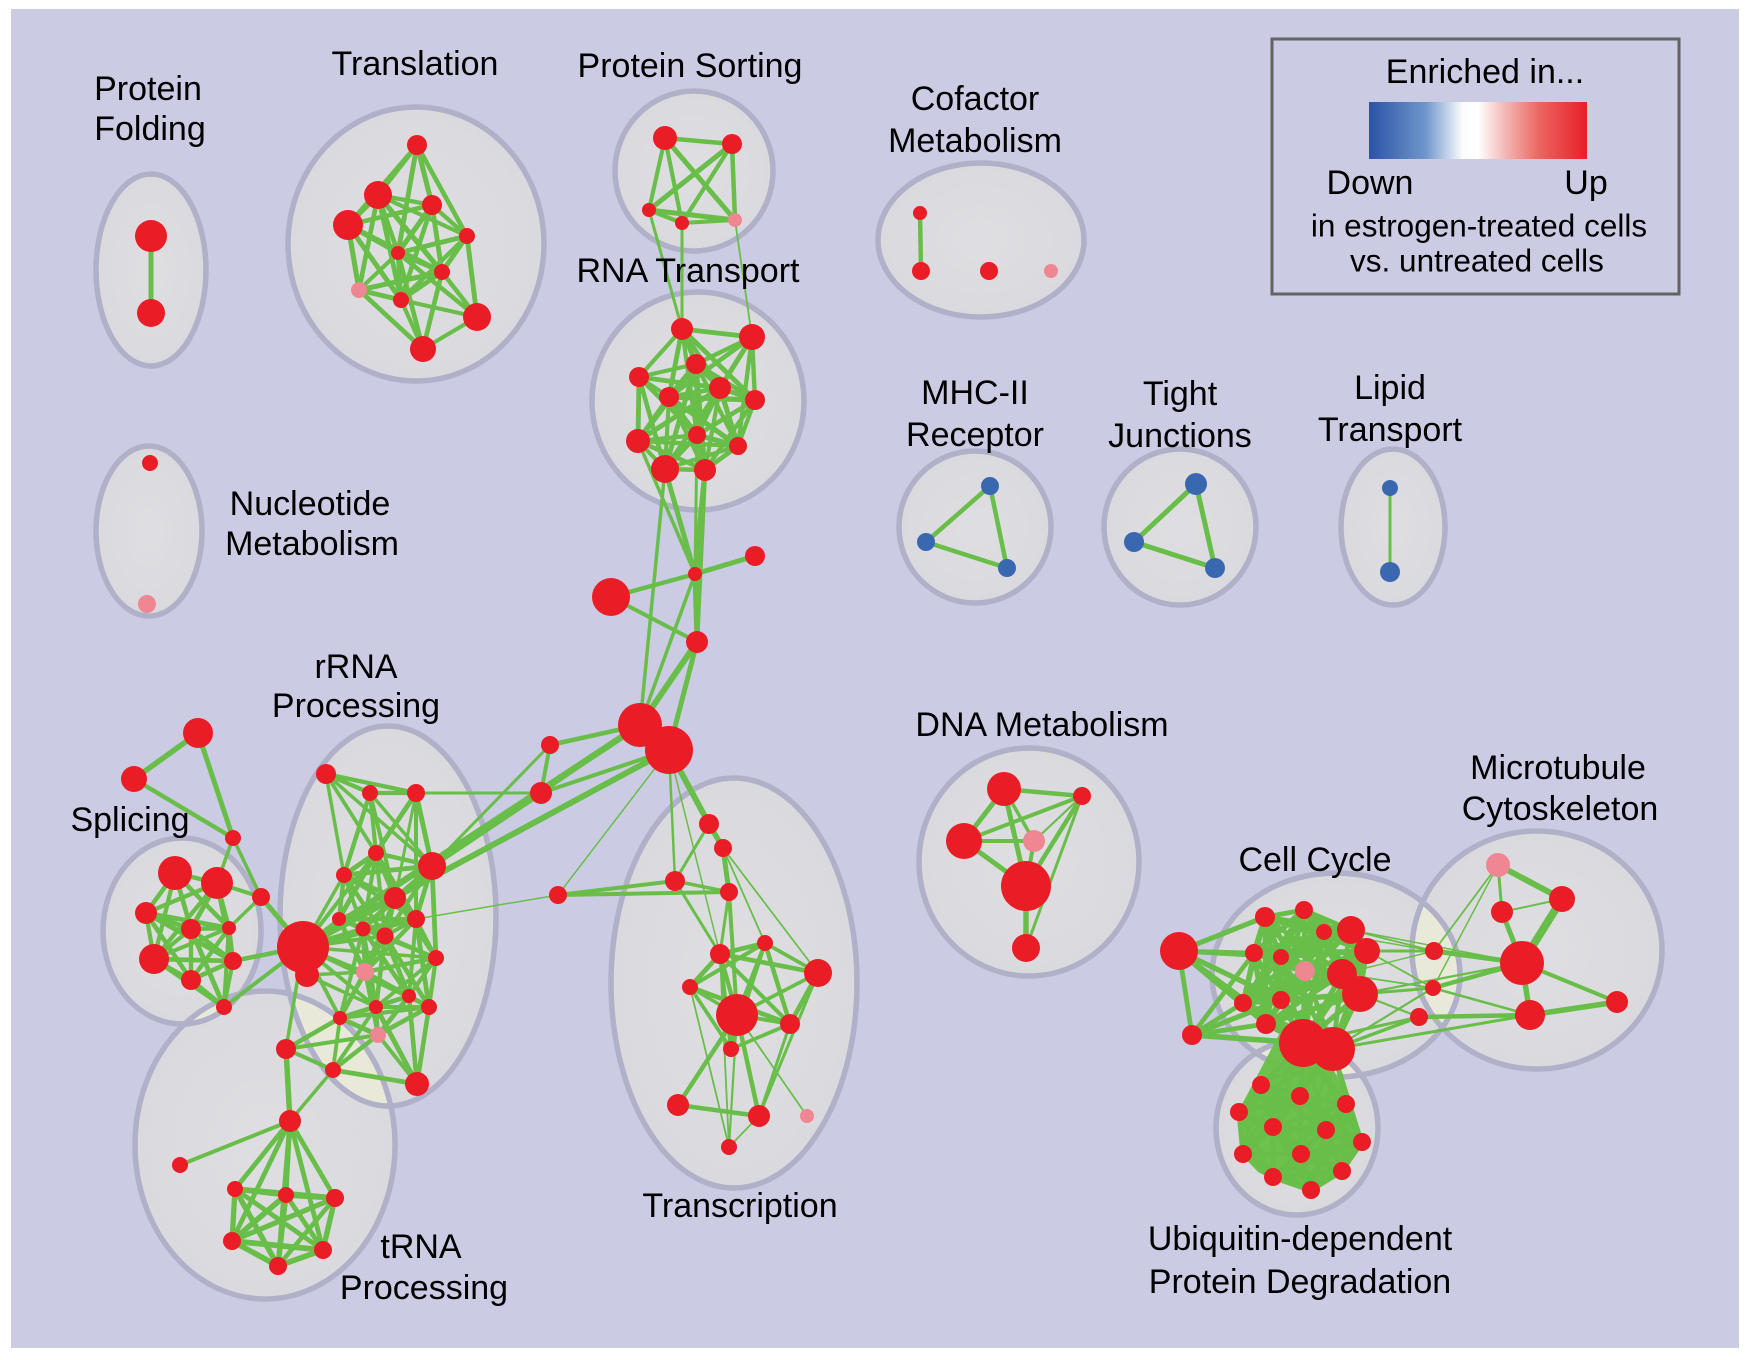 The height and width of the screenshot is (1360, 1750). Describe the element at coordinates (1300, 1239) in the screenshot. I see `svg-text: Ubiquitin-dependent` at that location.